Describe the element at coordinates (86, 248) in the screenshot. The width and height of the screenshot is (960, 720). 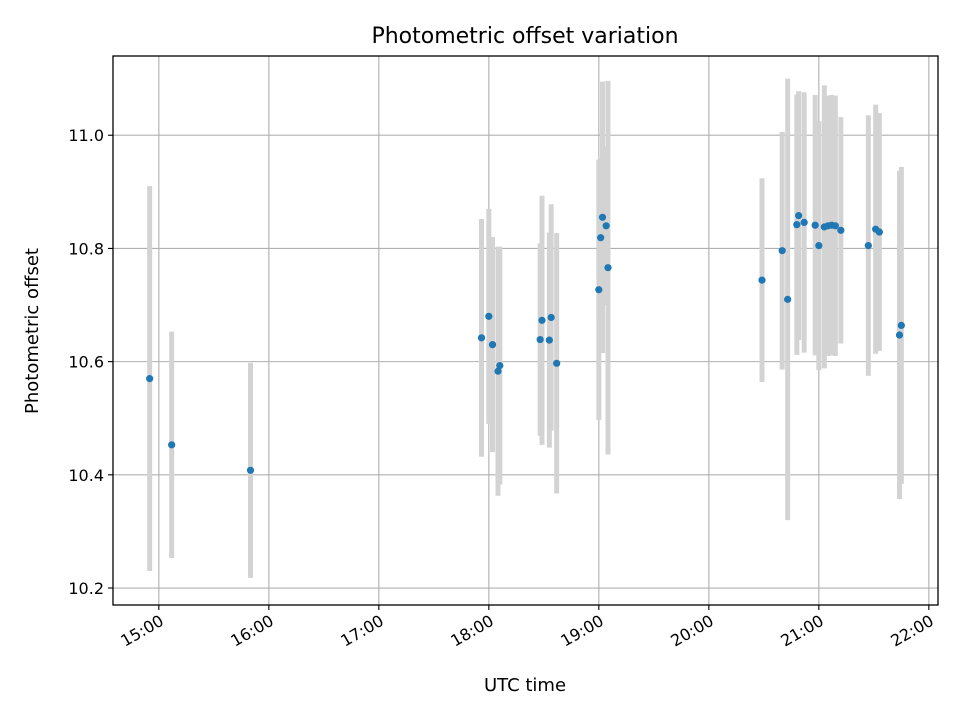
I see `y-tick-label: 10.8` at that location.